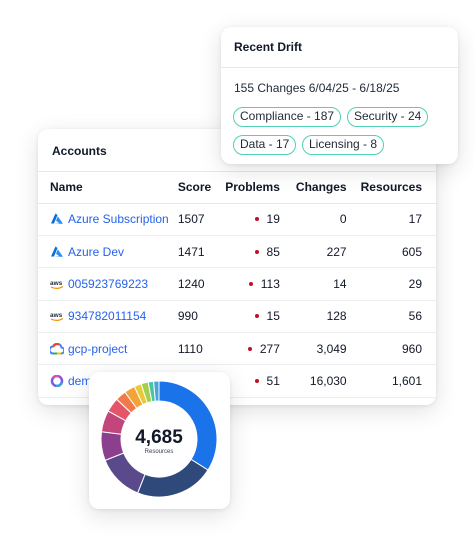  I want to click on table-row: Azure Subscription 1507 19 0 17, so click(237, 219).